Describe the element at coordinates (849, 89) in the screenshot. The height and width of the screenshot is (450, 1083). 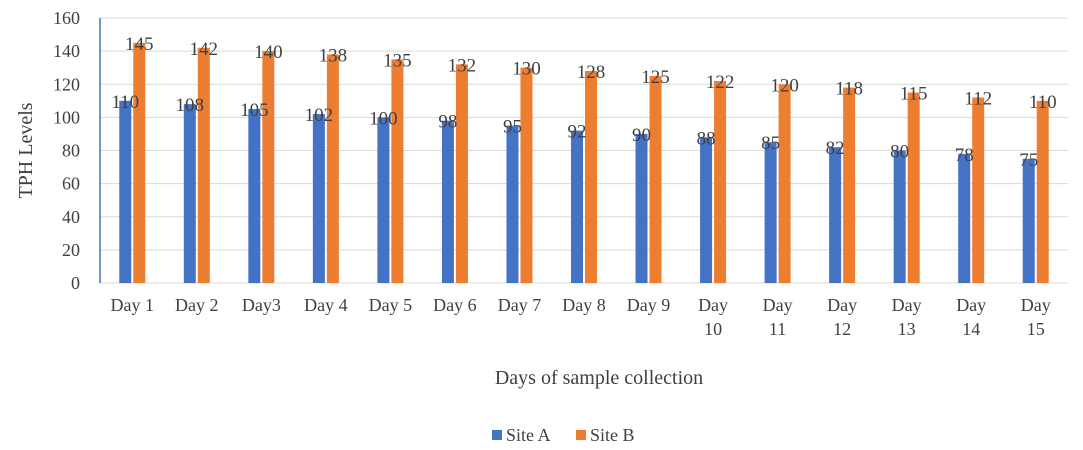
I see `data-label: 118` at that location.